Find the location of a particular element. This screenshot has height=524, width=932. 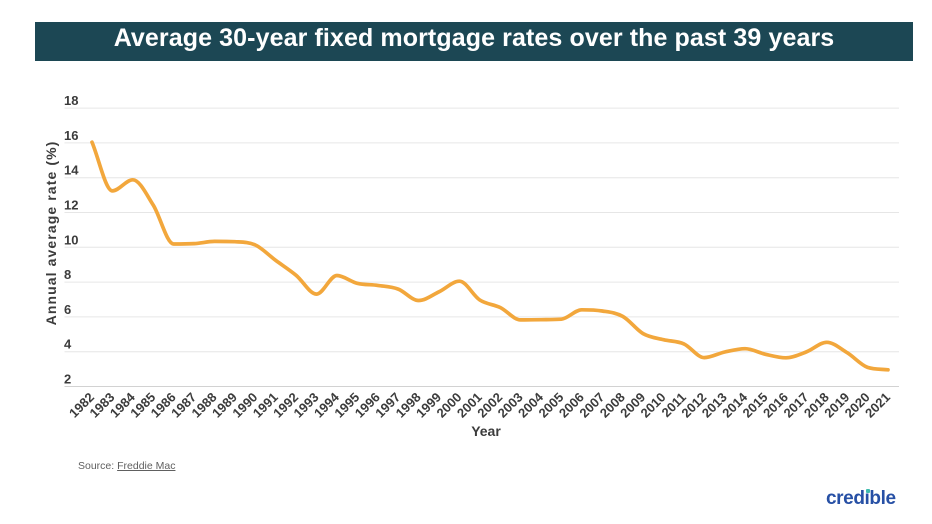

svg-text: Annual average rate (%) is located at coordinates (51, 233).